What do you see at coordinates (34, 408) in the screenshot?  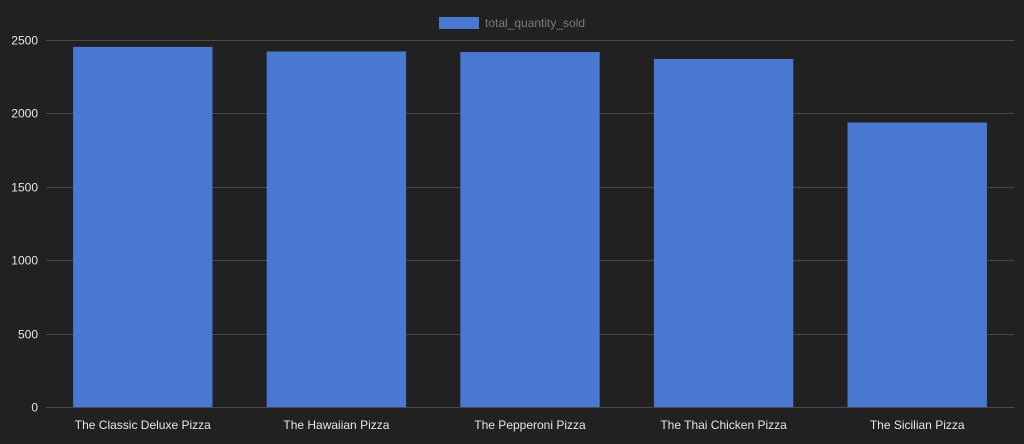 I see `y-tick-label: 0` at bounding box center [34, 408].